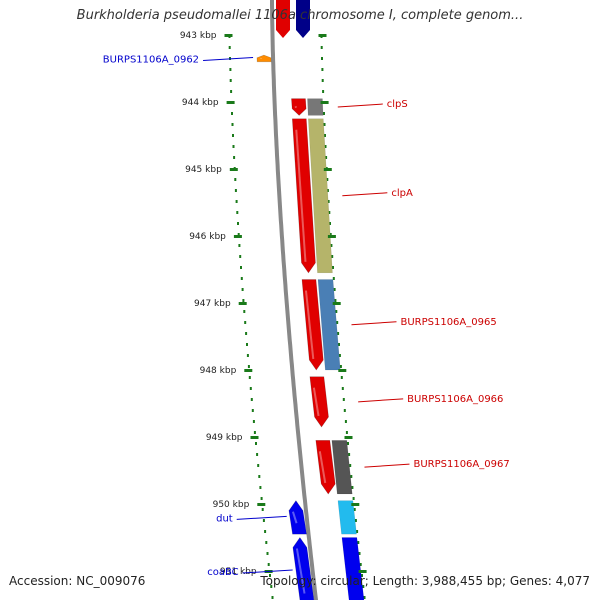  What do you see at coordinates (397, 104) in the screenshot?
I see `gene-label: clpS` at bounding box center [397, 104].